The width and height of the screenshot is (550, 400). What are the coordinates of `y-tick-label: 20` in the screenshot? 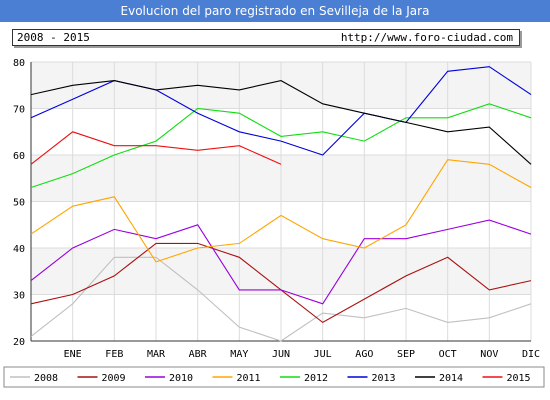 It's located at (19, 342).